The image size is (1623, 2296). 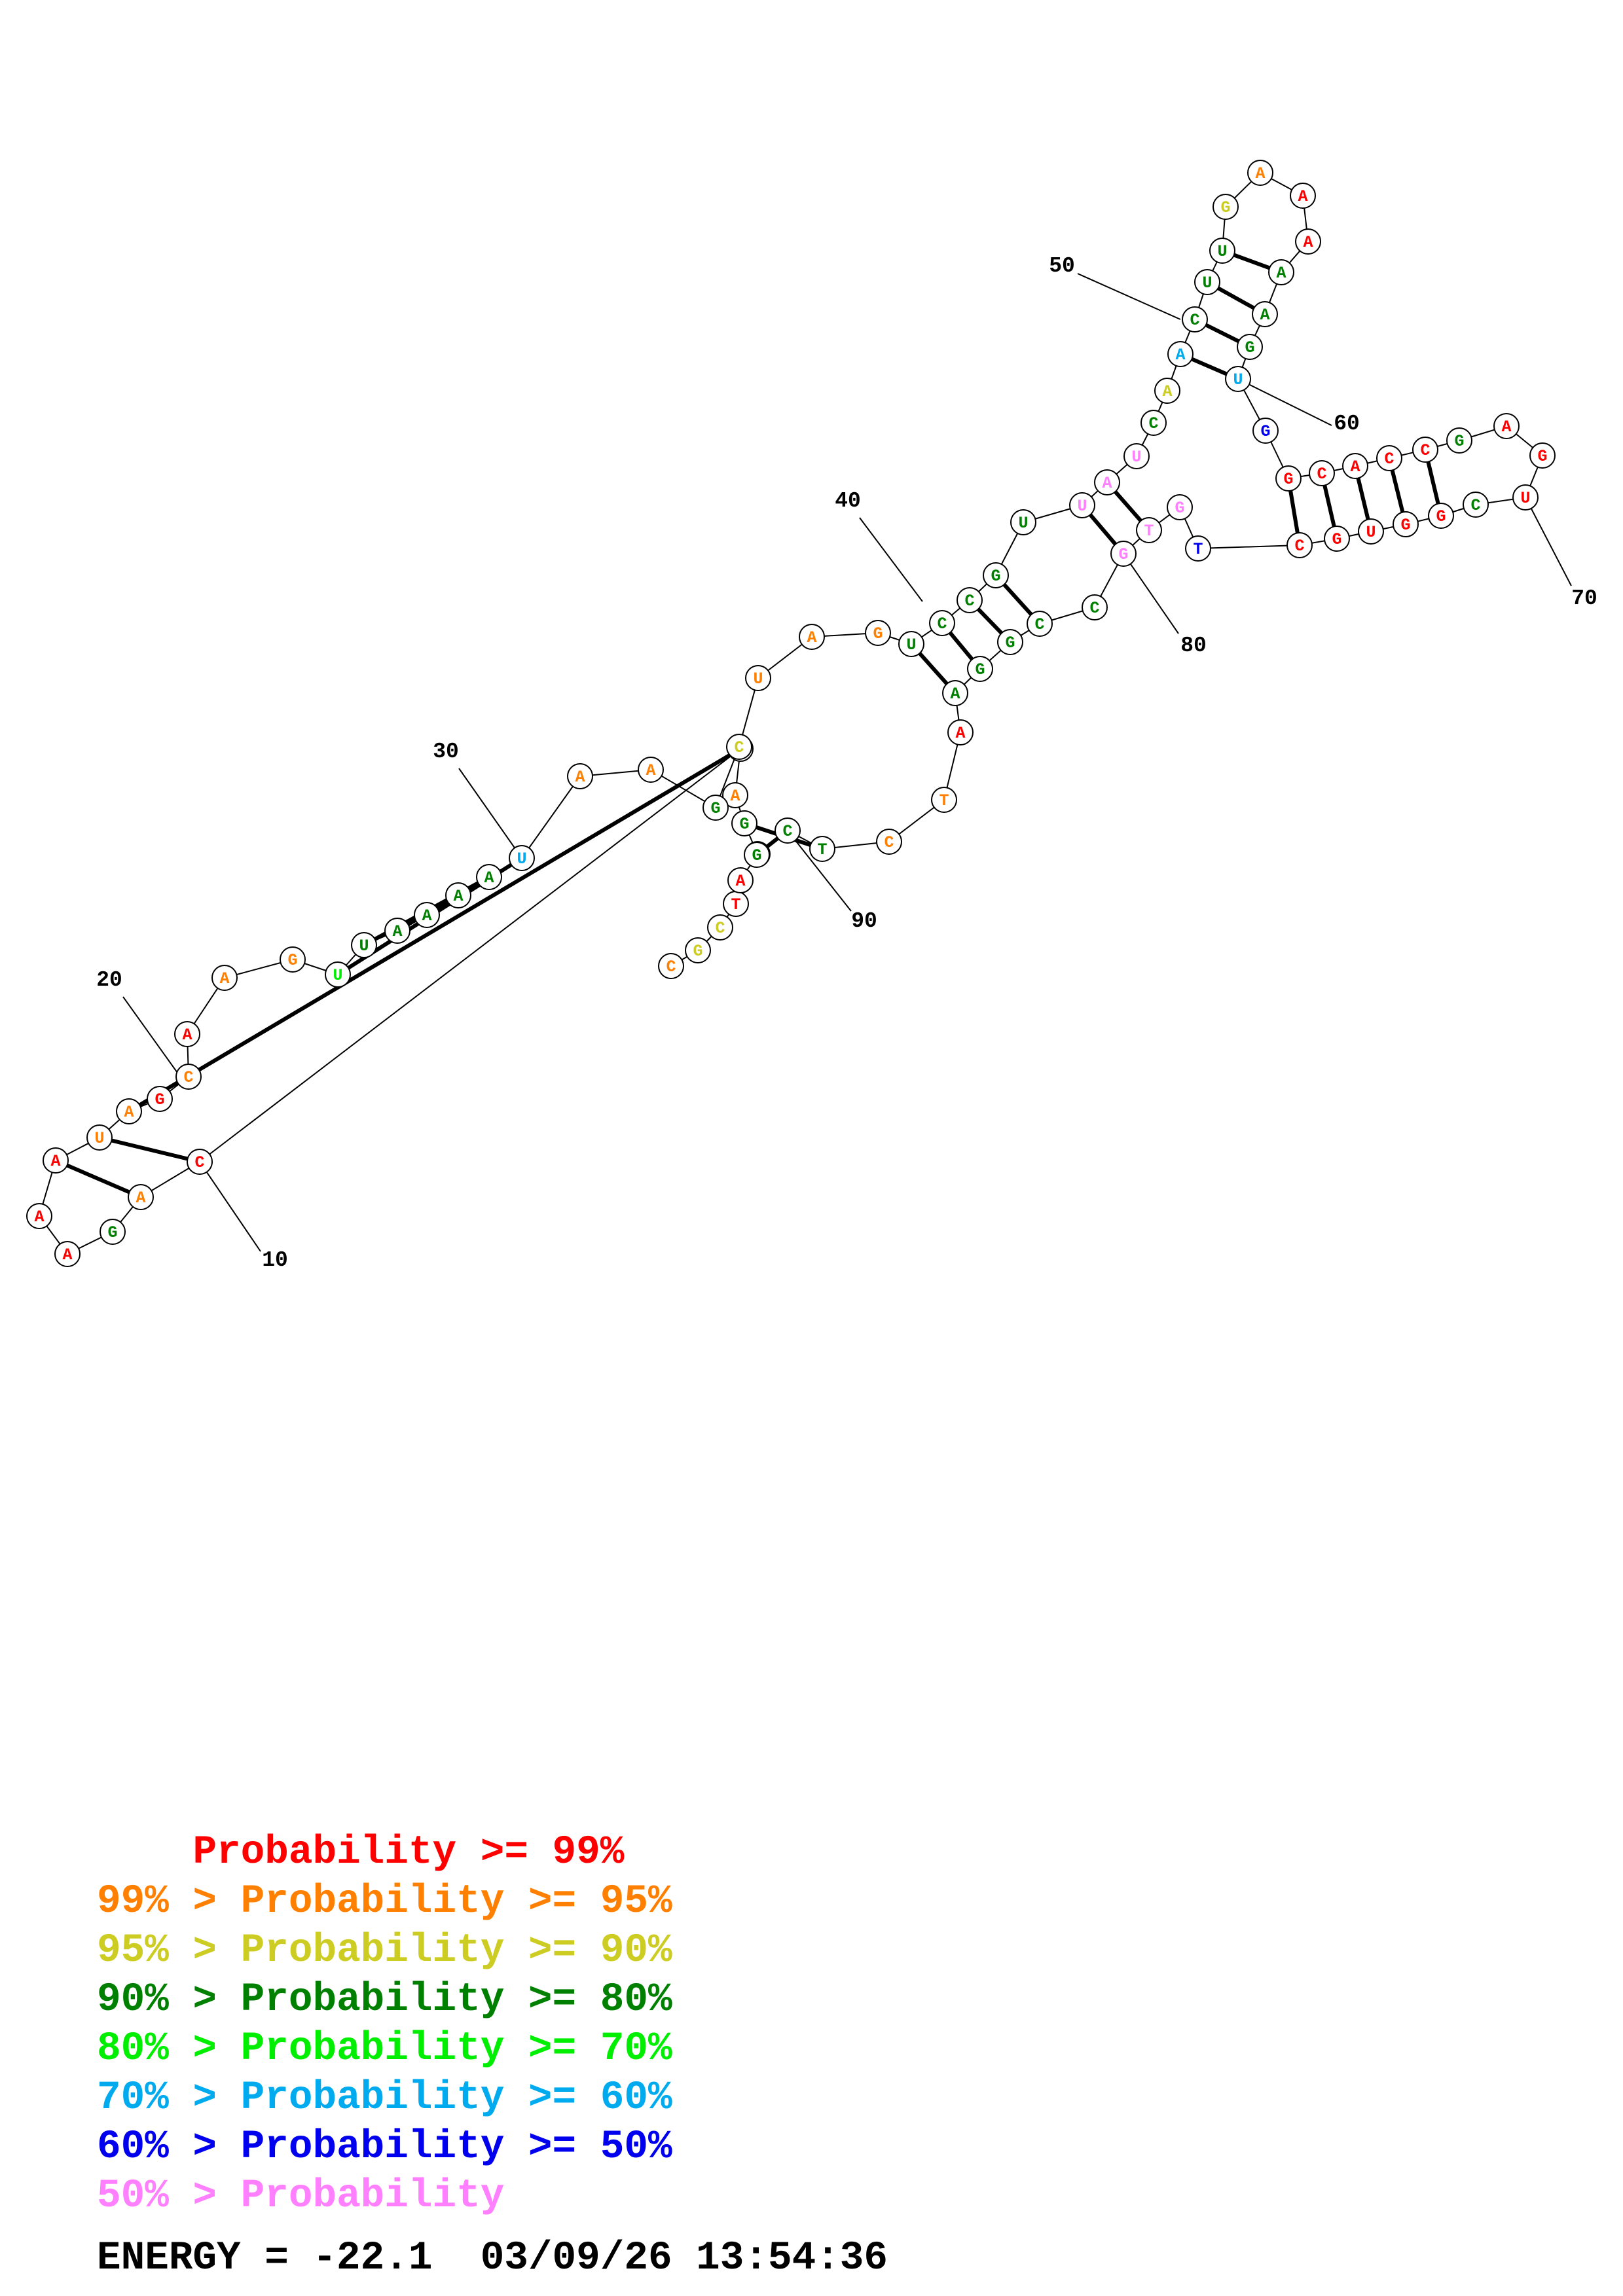 I want to click on legend-line-90: 95% > Probability >= 90%, so click(x=384, y=1951).